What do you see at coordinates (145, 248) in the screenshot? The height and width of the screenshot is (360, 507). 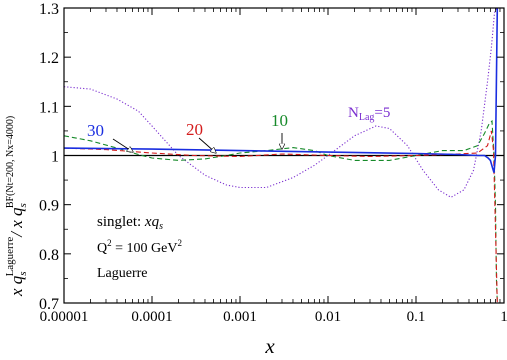 I see `info-line-2-c: = 100 GeV` at bounding box center [145, 248].